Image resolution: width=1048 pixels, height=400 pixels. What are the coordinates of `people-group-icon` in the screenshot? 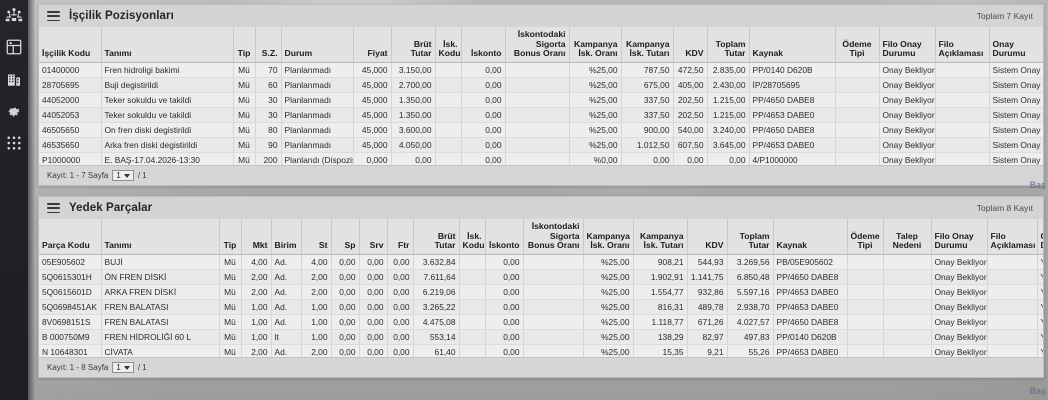 It's located at (14, 15).